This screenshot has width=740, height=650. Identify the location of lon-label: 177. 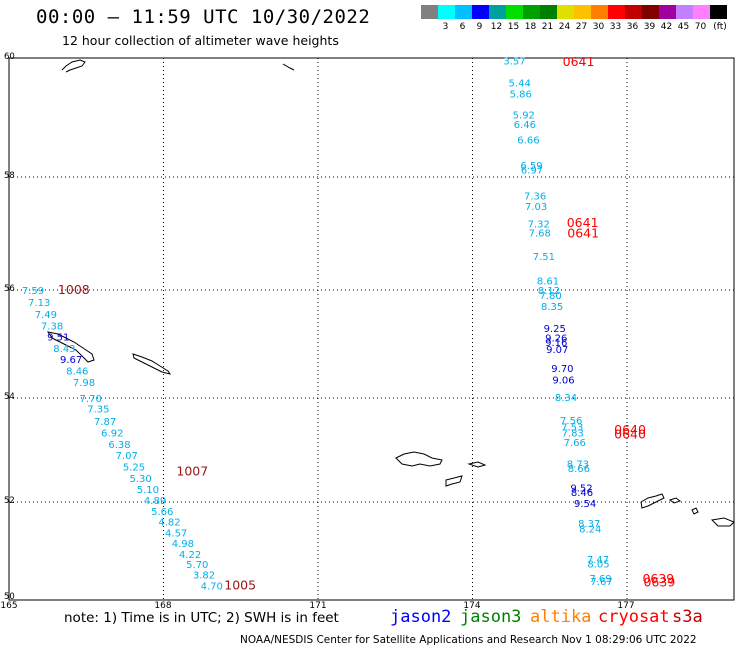
(626, 606).